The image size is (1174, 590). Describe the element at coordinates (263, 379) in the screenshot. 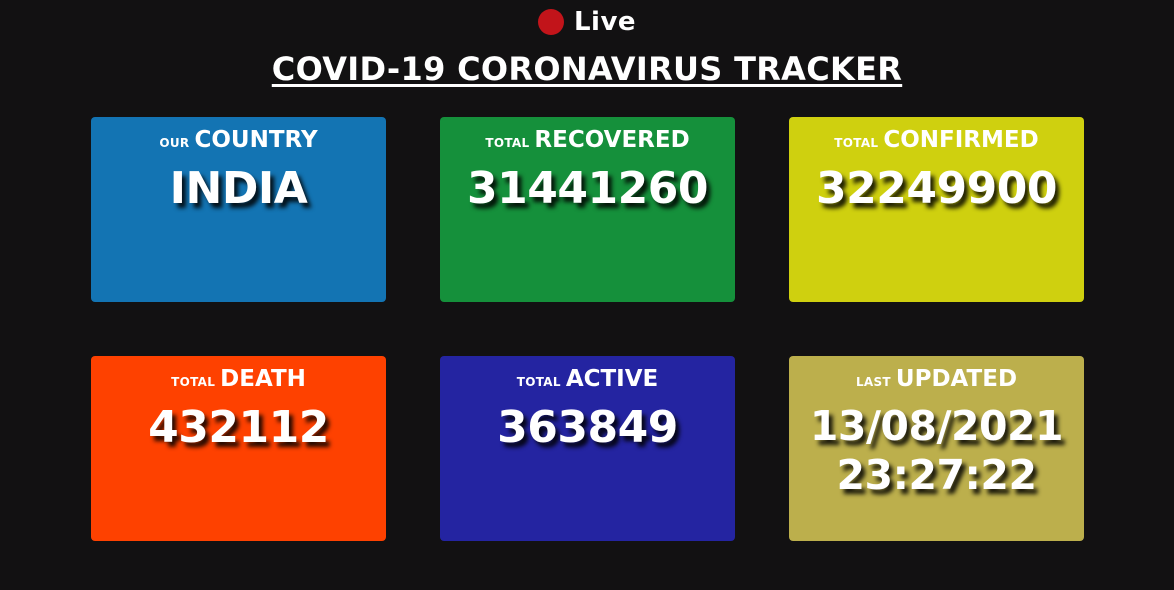

I see `death-card-label: DEATH` at that location.